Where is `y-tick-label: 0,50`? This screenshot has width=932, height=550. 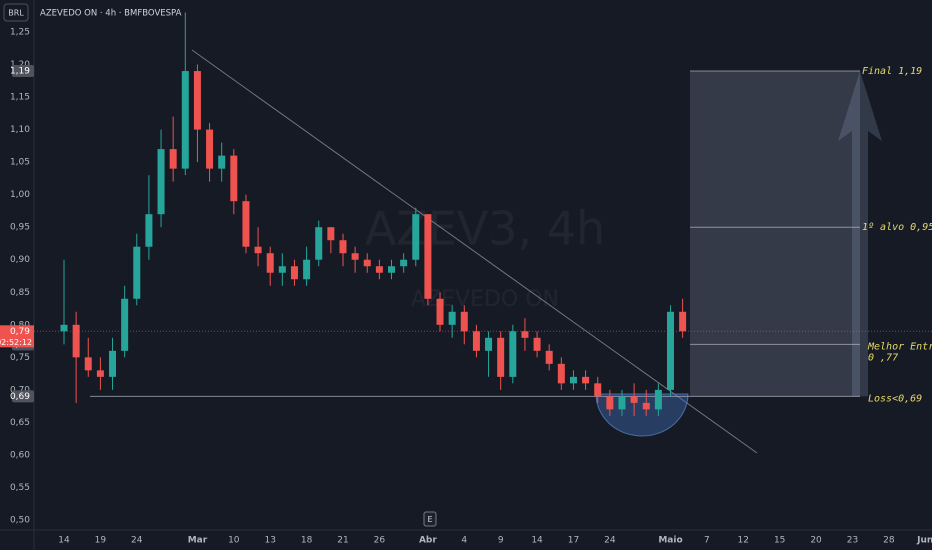
y-tick-label: 0,50 is located at coordinates (20, 521).